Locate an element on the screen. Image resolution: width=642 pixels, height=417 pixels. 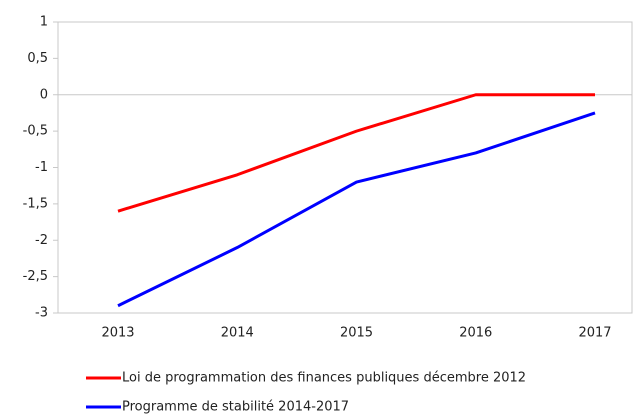
y-tick-label: 0 is located at coordinates (44, 94).